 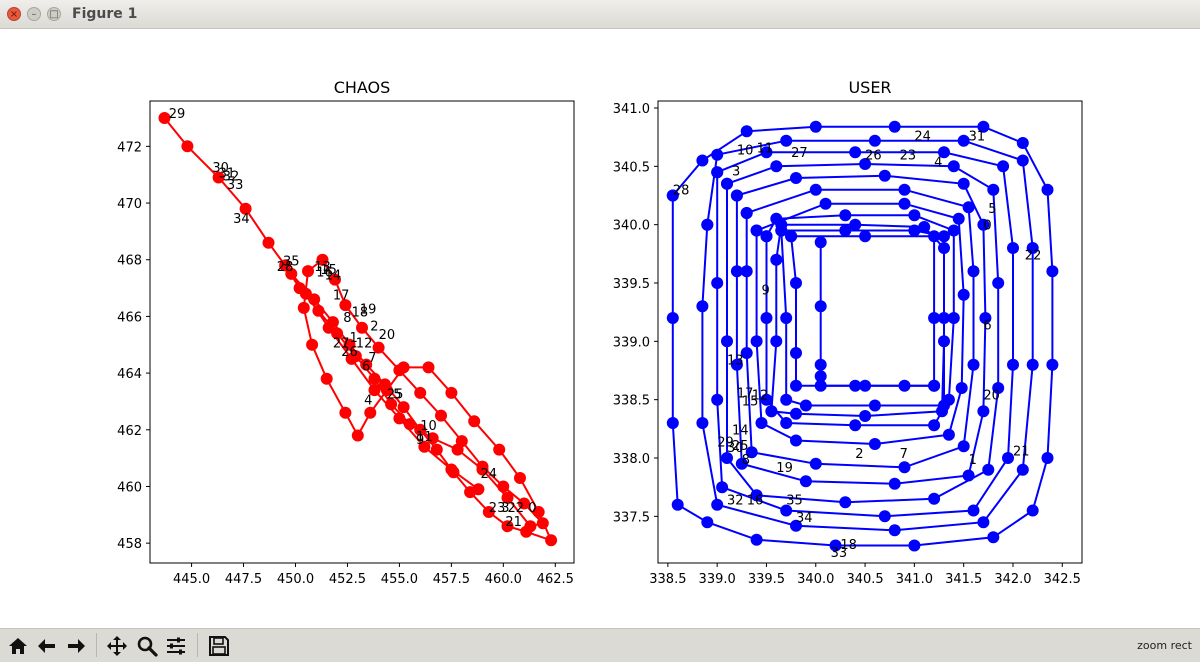 I want to click on point-label: 1, so click(x=354, y=338).